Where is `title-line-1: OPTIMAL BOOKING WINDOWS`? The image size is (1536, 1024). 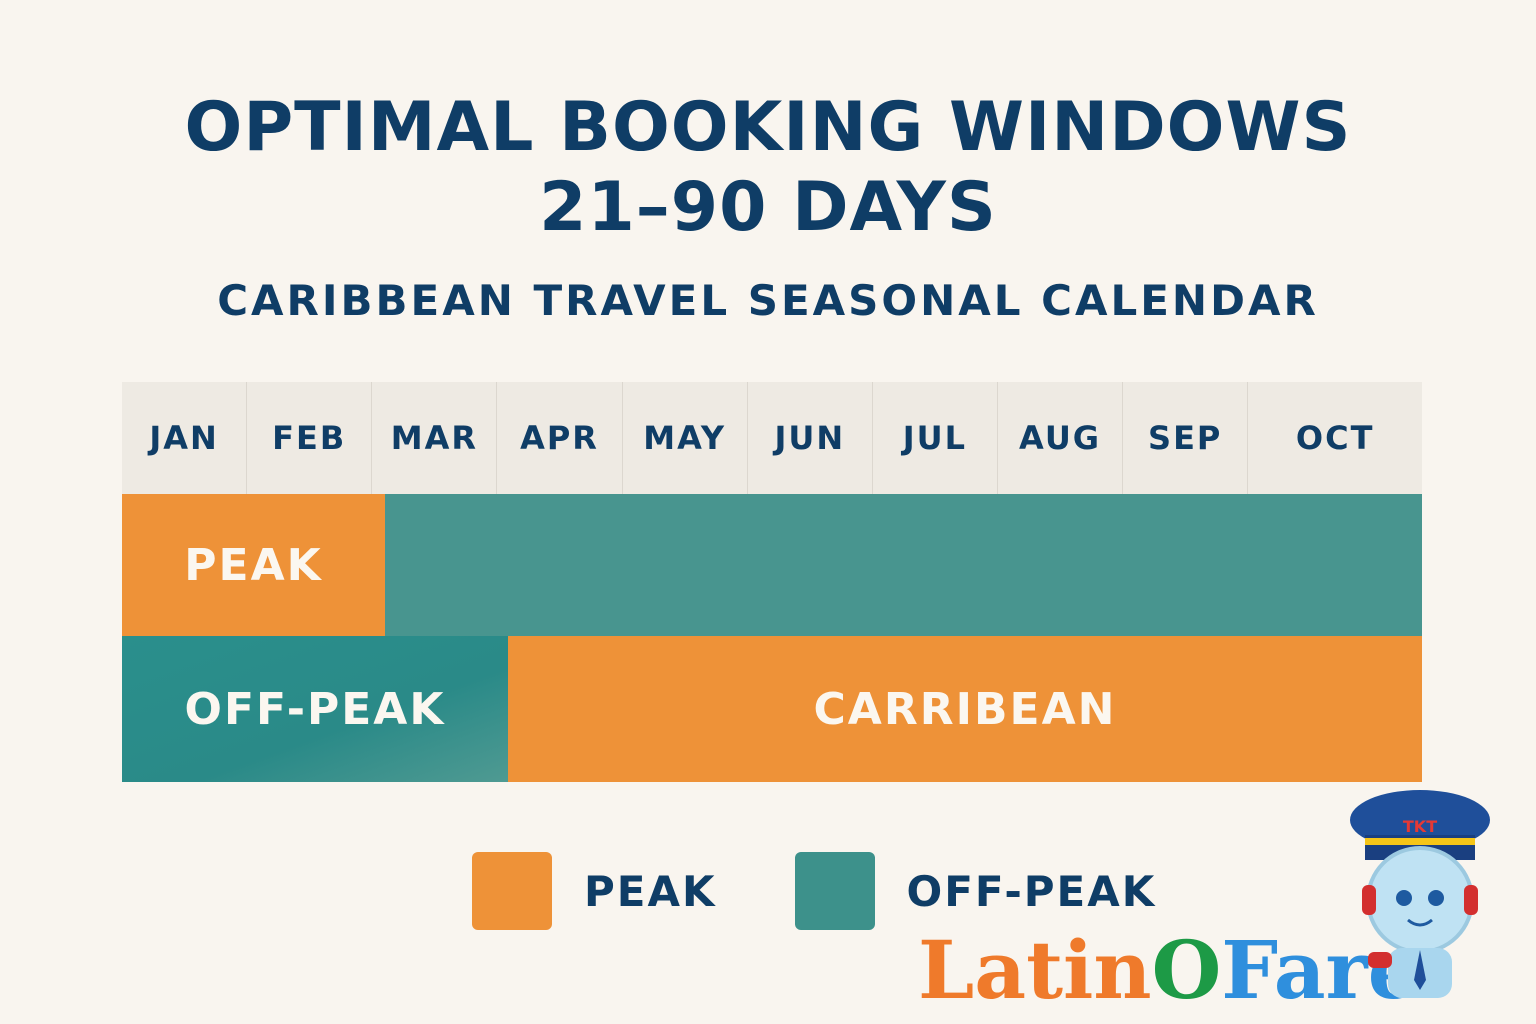 title-line-1: OPTIMAL BOOKING WINDOWS is located at coordinates (768, 127).